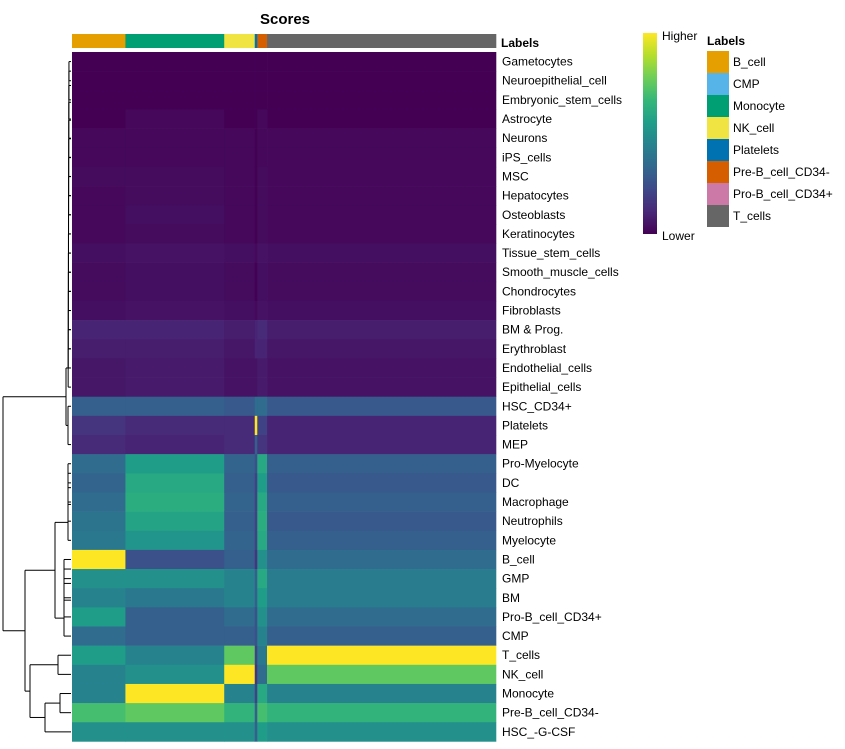 This screenshot has width=845, height=749. What do you see at coordinates (515, 636) in the screenshot?
I see `row-label: CMP` at bounding box center [515, 636].